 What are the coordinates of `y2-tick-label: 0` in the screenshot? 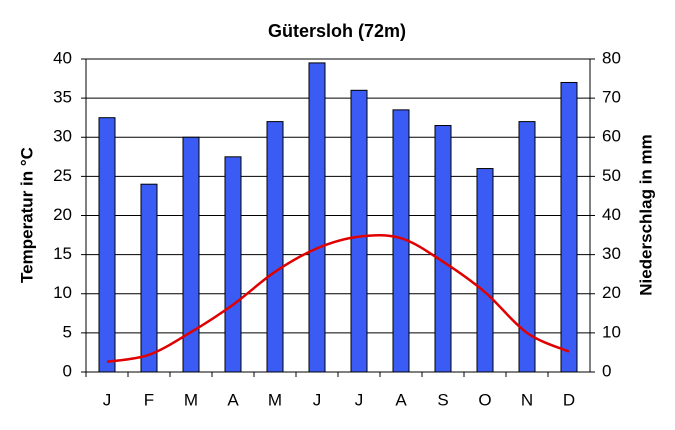 It's located at (606, 370).